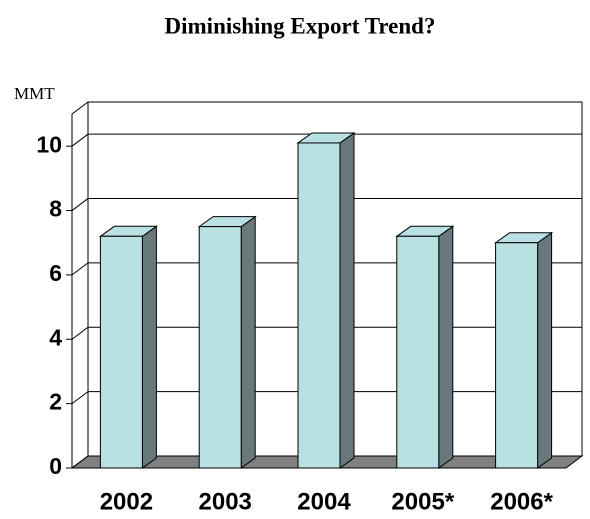 The width and height of the screenshot is (590, 519). I want to click on y-tick-label: 0, so click(55, 466).